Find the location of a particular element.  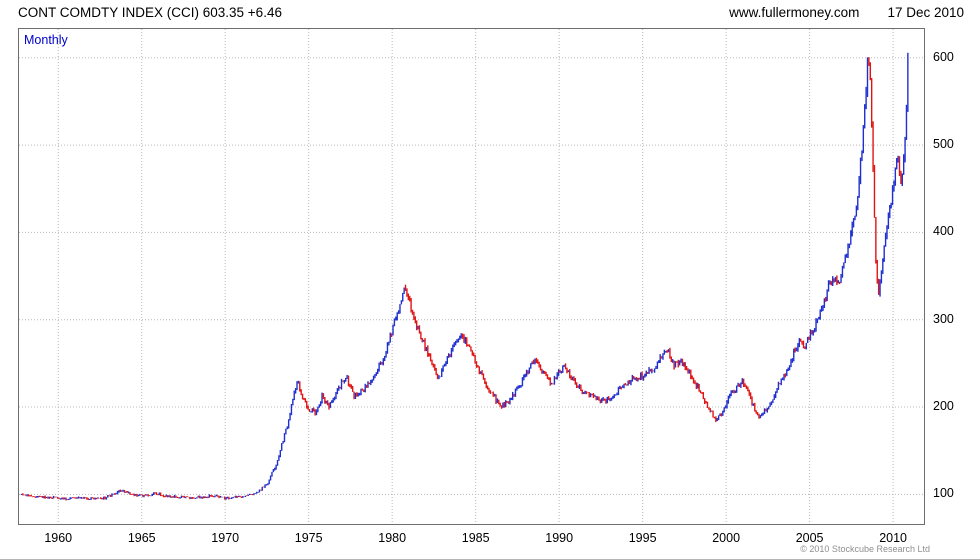

x-axis-tick-label: 1995 is located at coordinates (642, 538).